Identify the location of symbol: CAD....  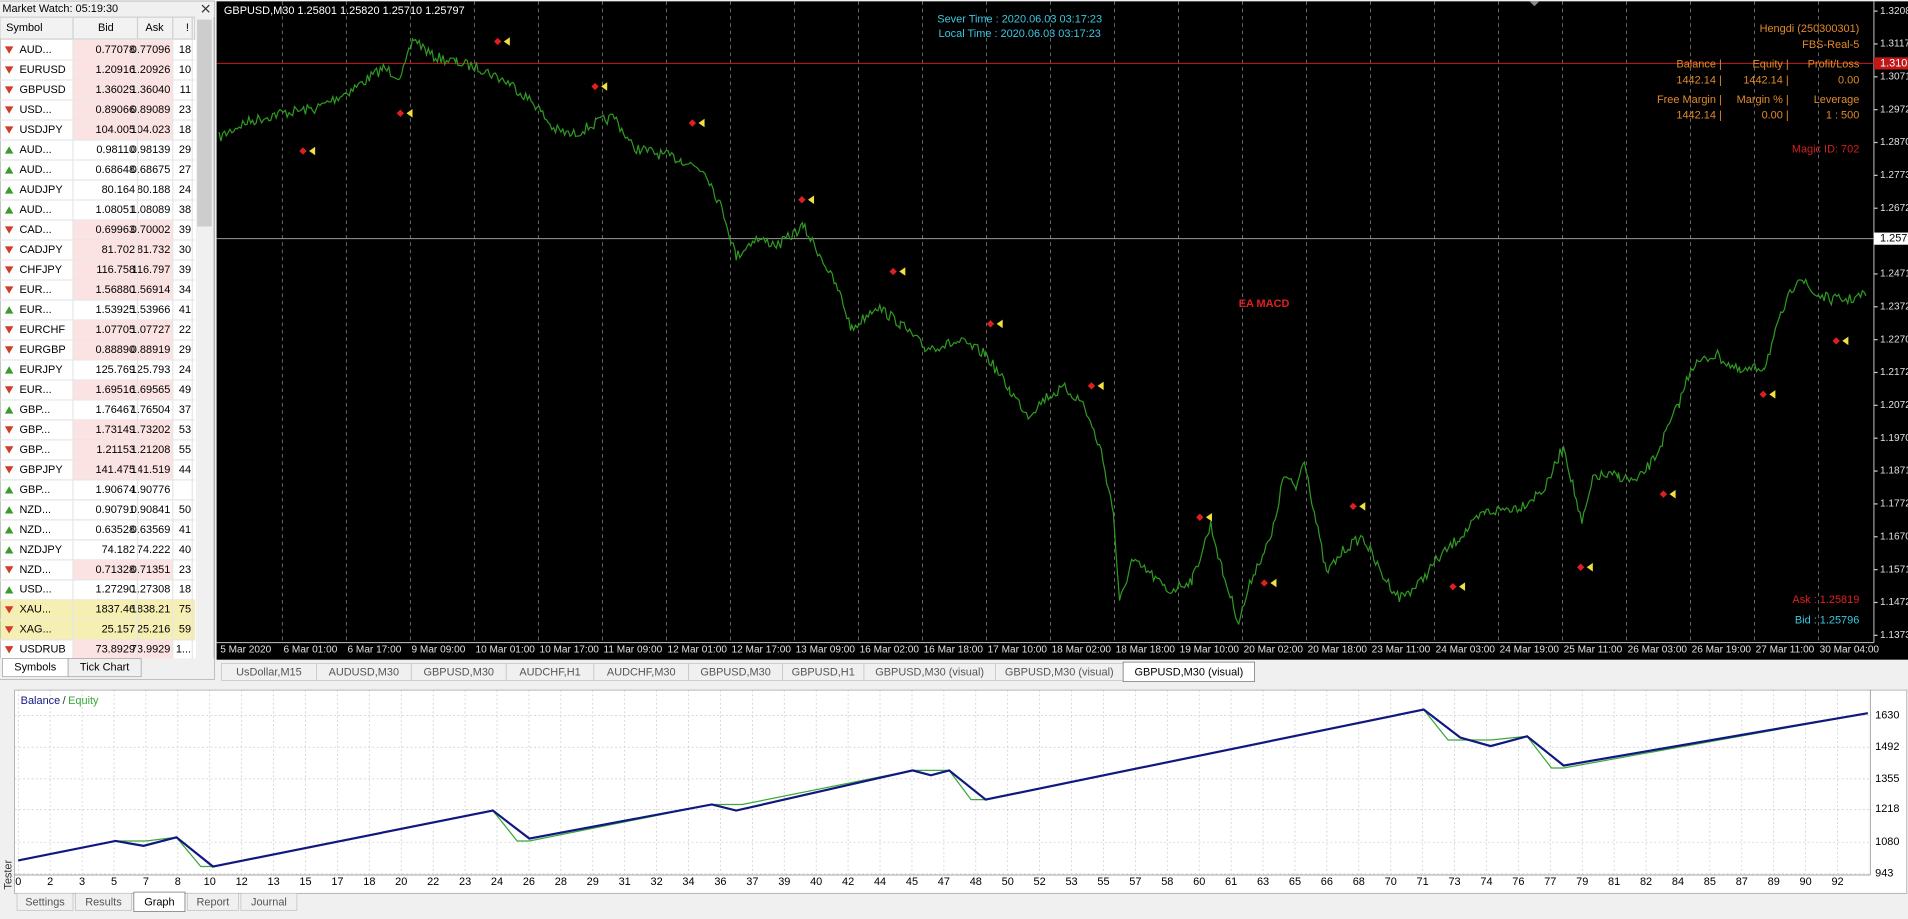
(35, 230).